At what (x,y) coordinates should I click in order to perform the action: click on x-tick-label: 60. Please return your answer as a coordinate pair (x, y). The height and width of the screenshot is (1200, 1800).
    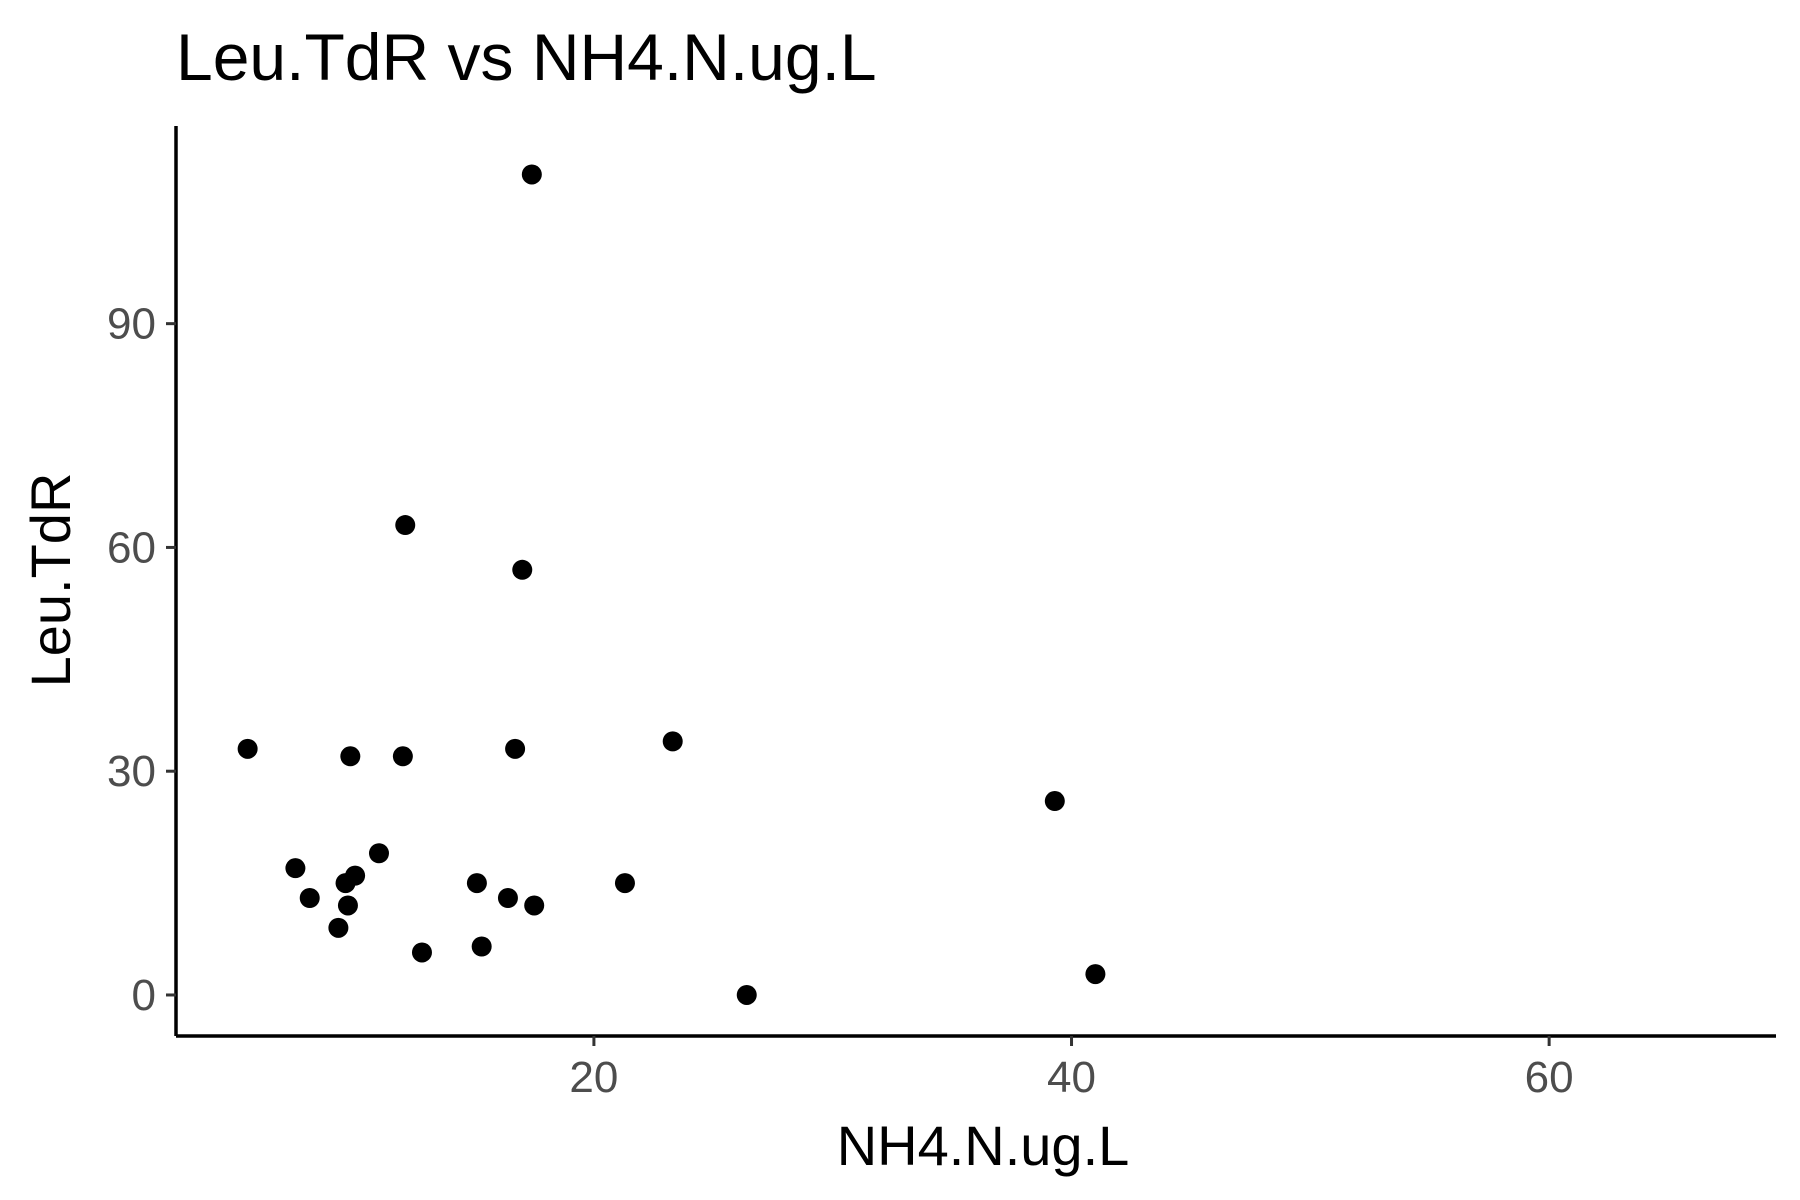
    Looking at the image, I should click on (1549, 1077).